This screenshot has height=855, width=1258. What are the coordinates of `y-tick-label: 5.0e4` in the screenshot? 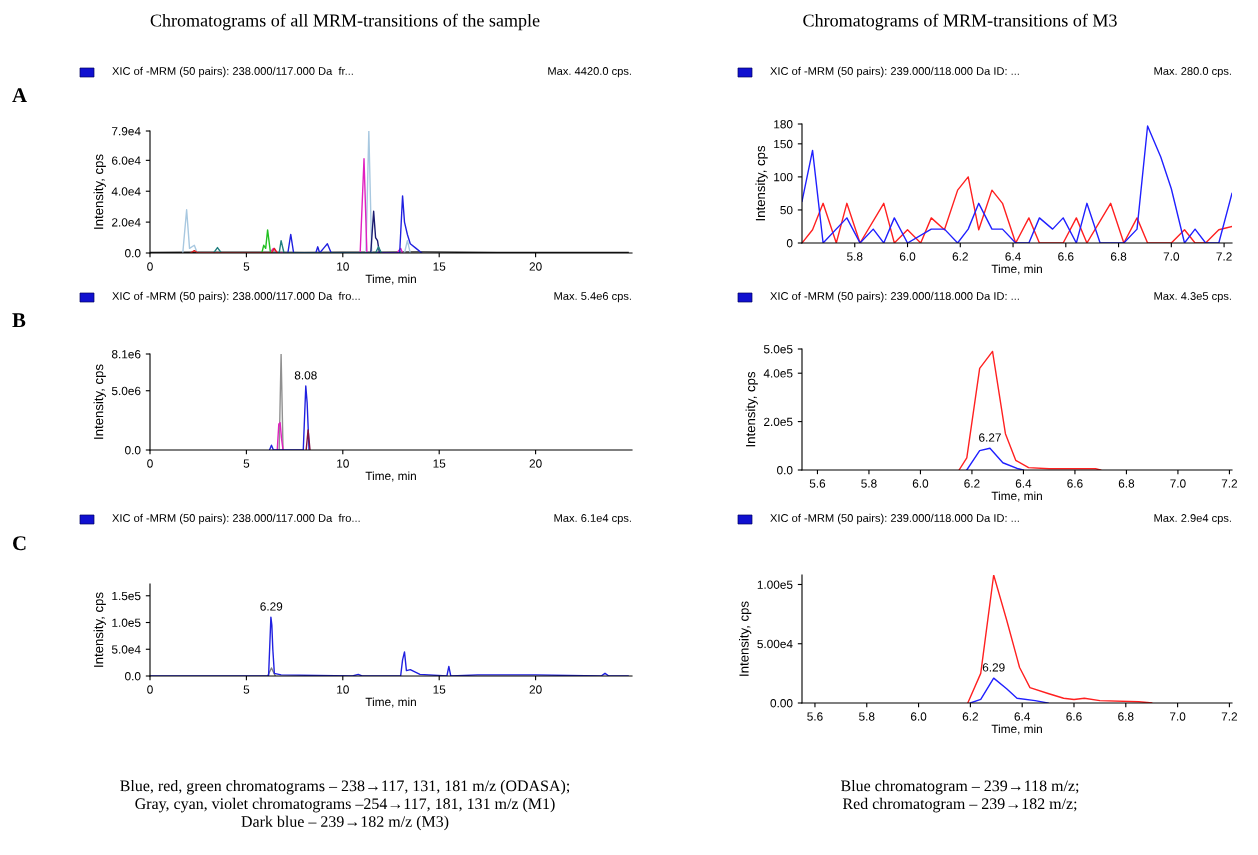 It's located at (126, 649).